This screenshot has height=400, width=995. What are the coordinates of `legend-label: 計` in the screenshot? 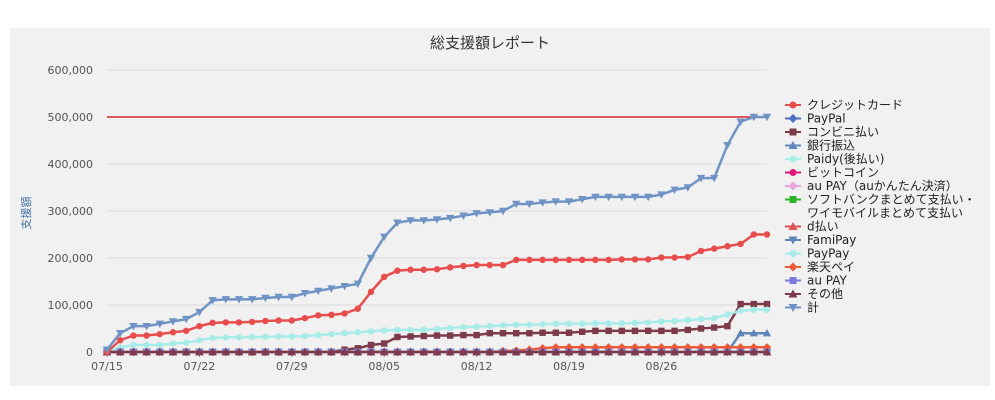 It's located at (813, 307).